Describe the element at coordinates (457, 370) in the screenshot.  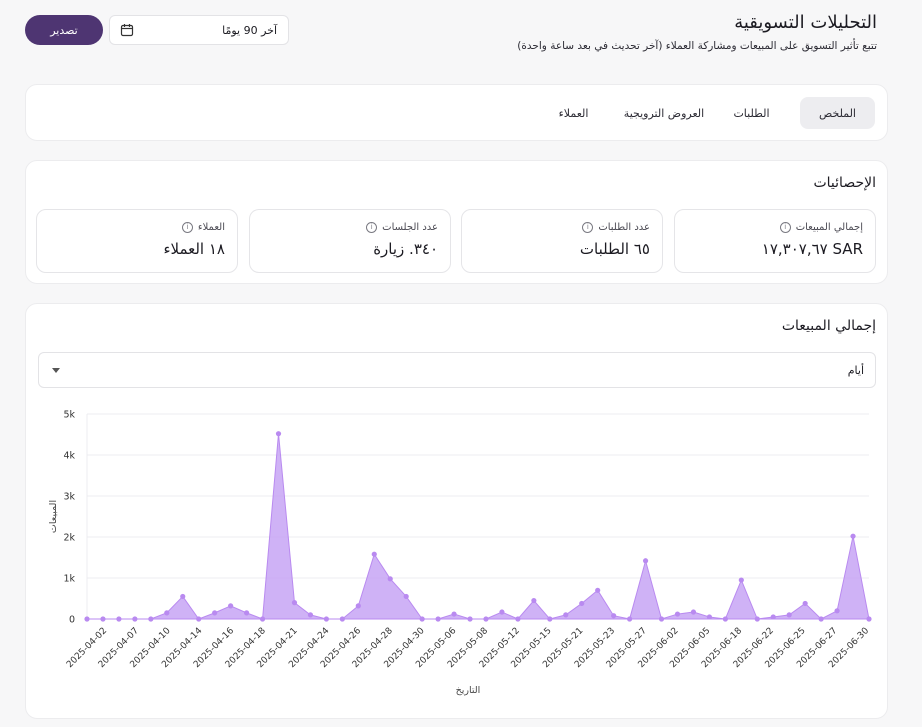
I see `granularity-select: أيام` at that location.